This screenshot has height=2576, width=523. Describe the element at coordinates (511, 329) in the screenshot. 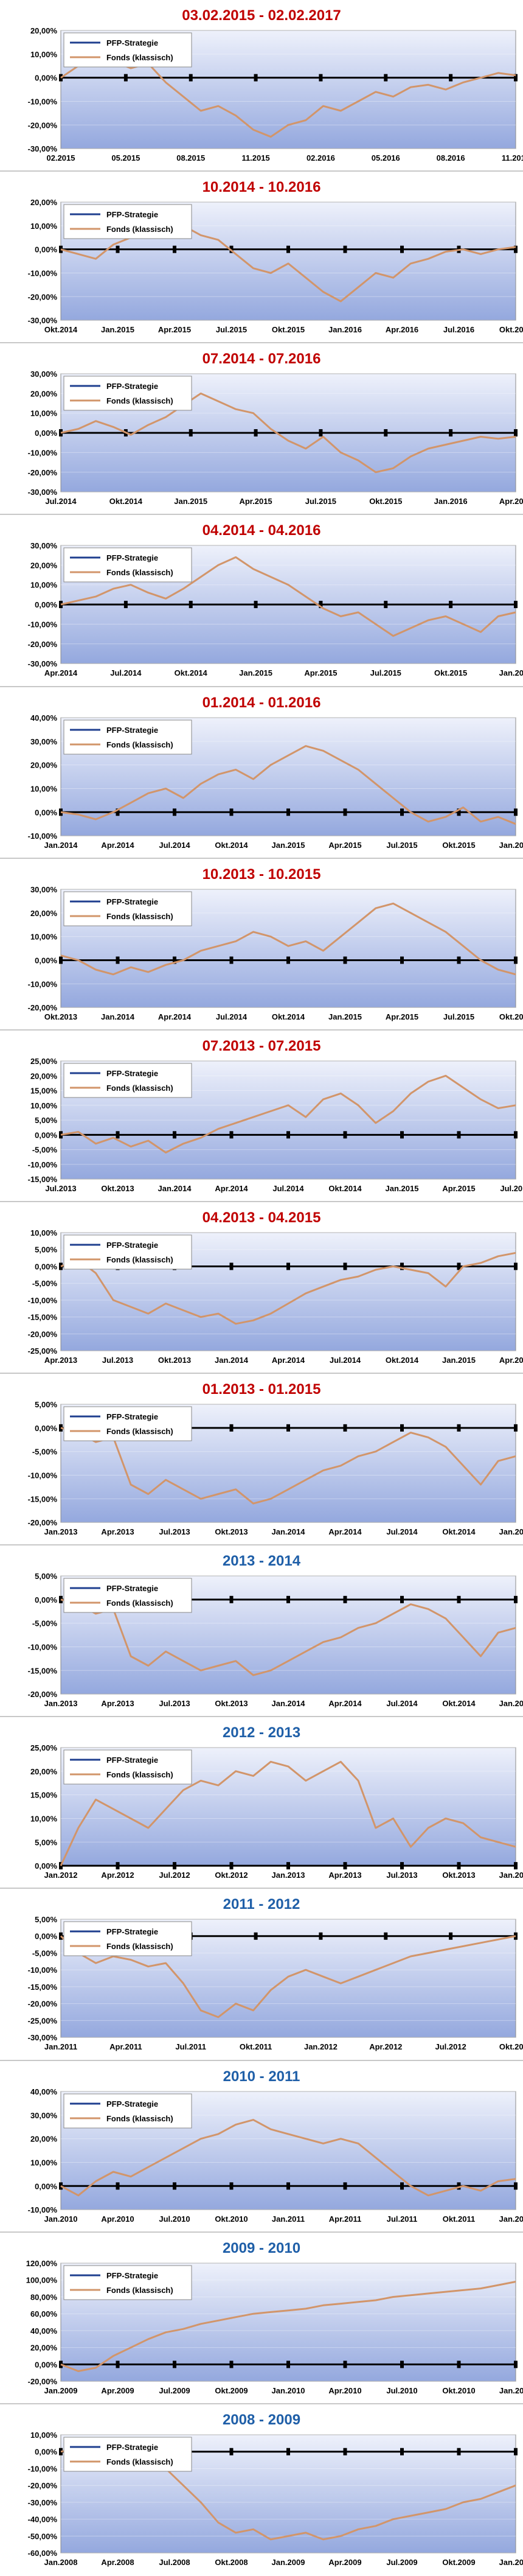

I see `x-tick-label: Okt.2016` at that location.